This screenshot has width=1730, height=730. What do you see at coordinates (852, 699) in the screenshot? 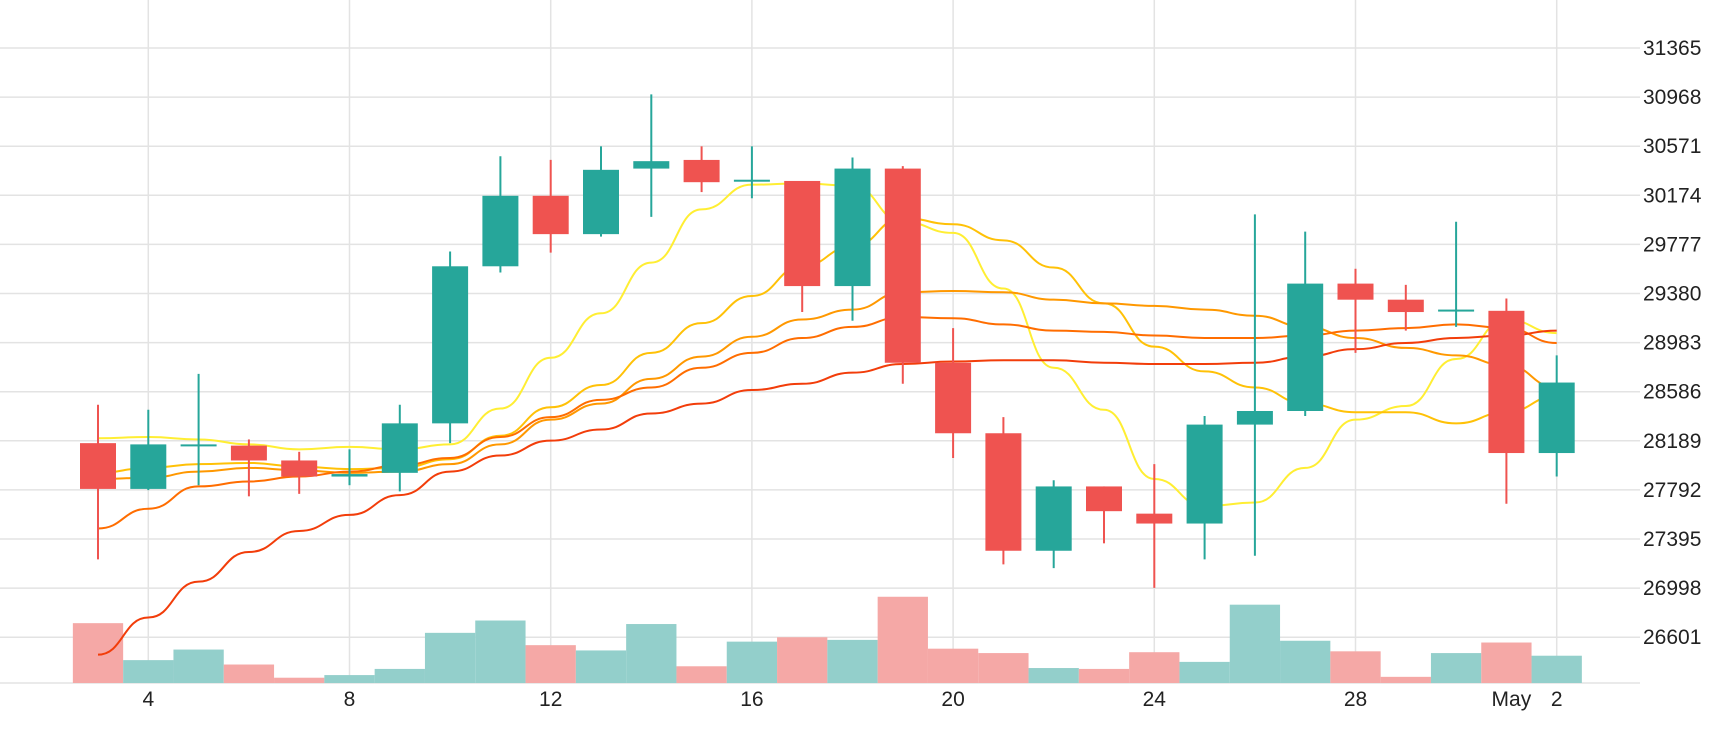
I see `x-axis: 4 8 12 16 20 24 28 May 2` at bounding box center [852, 699].